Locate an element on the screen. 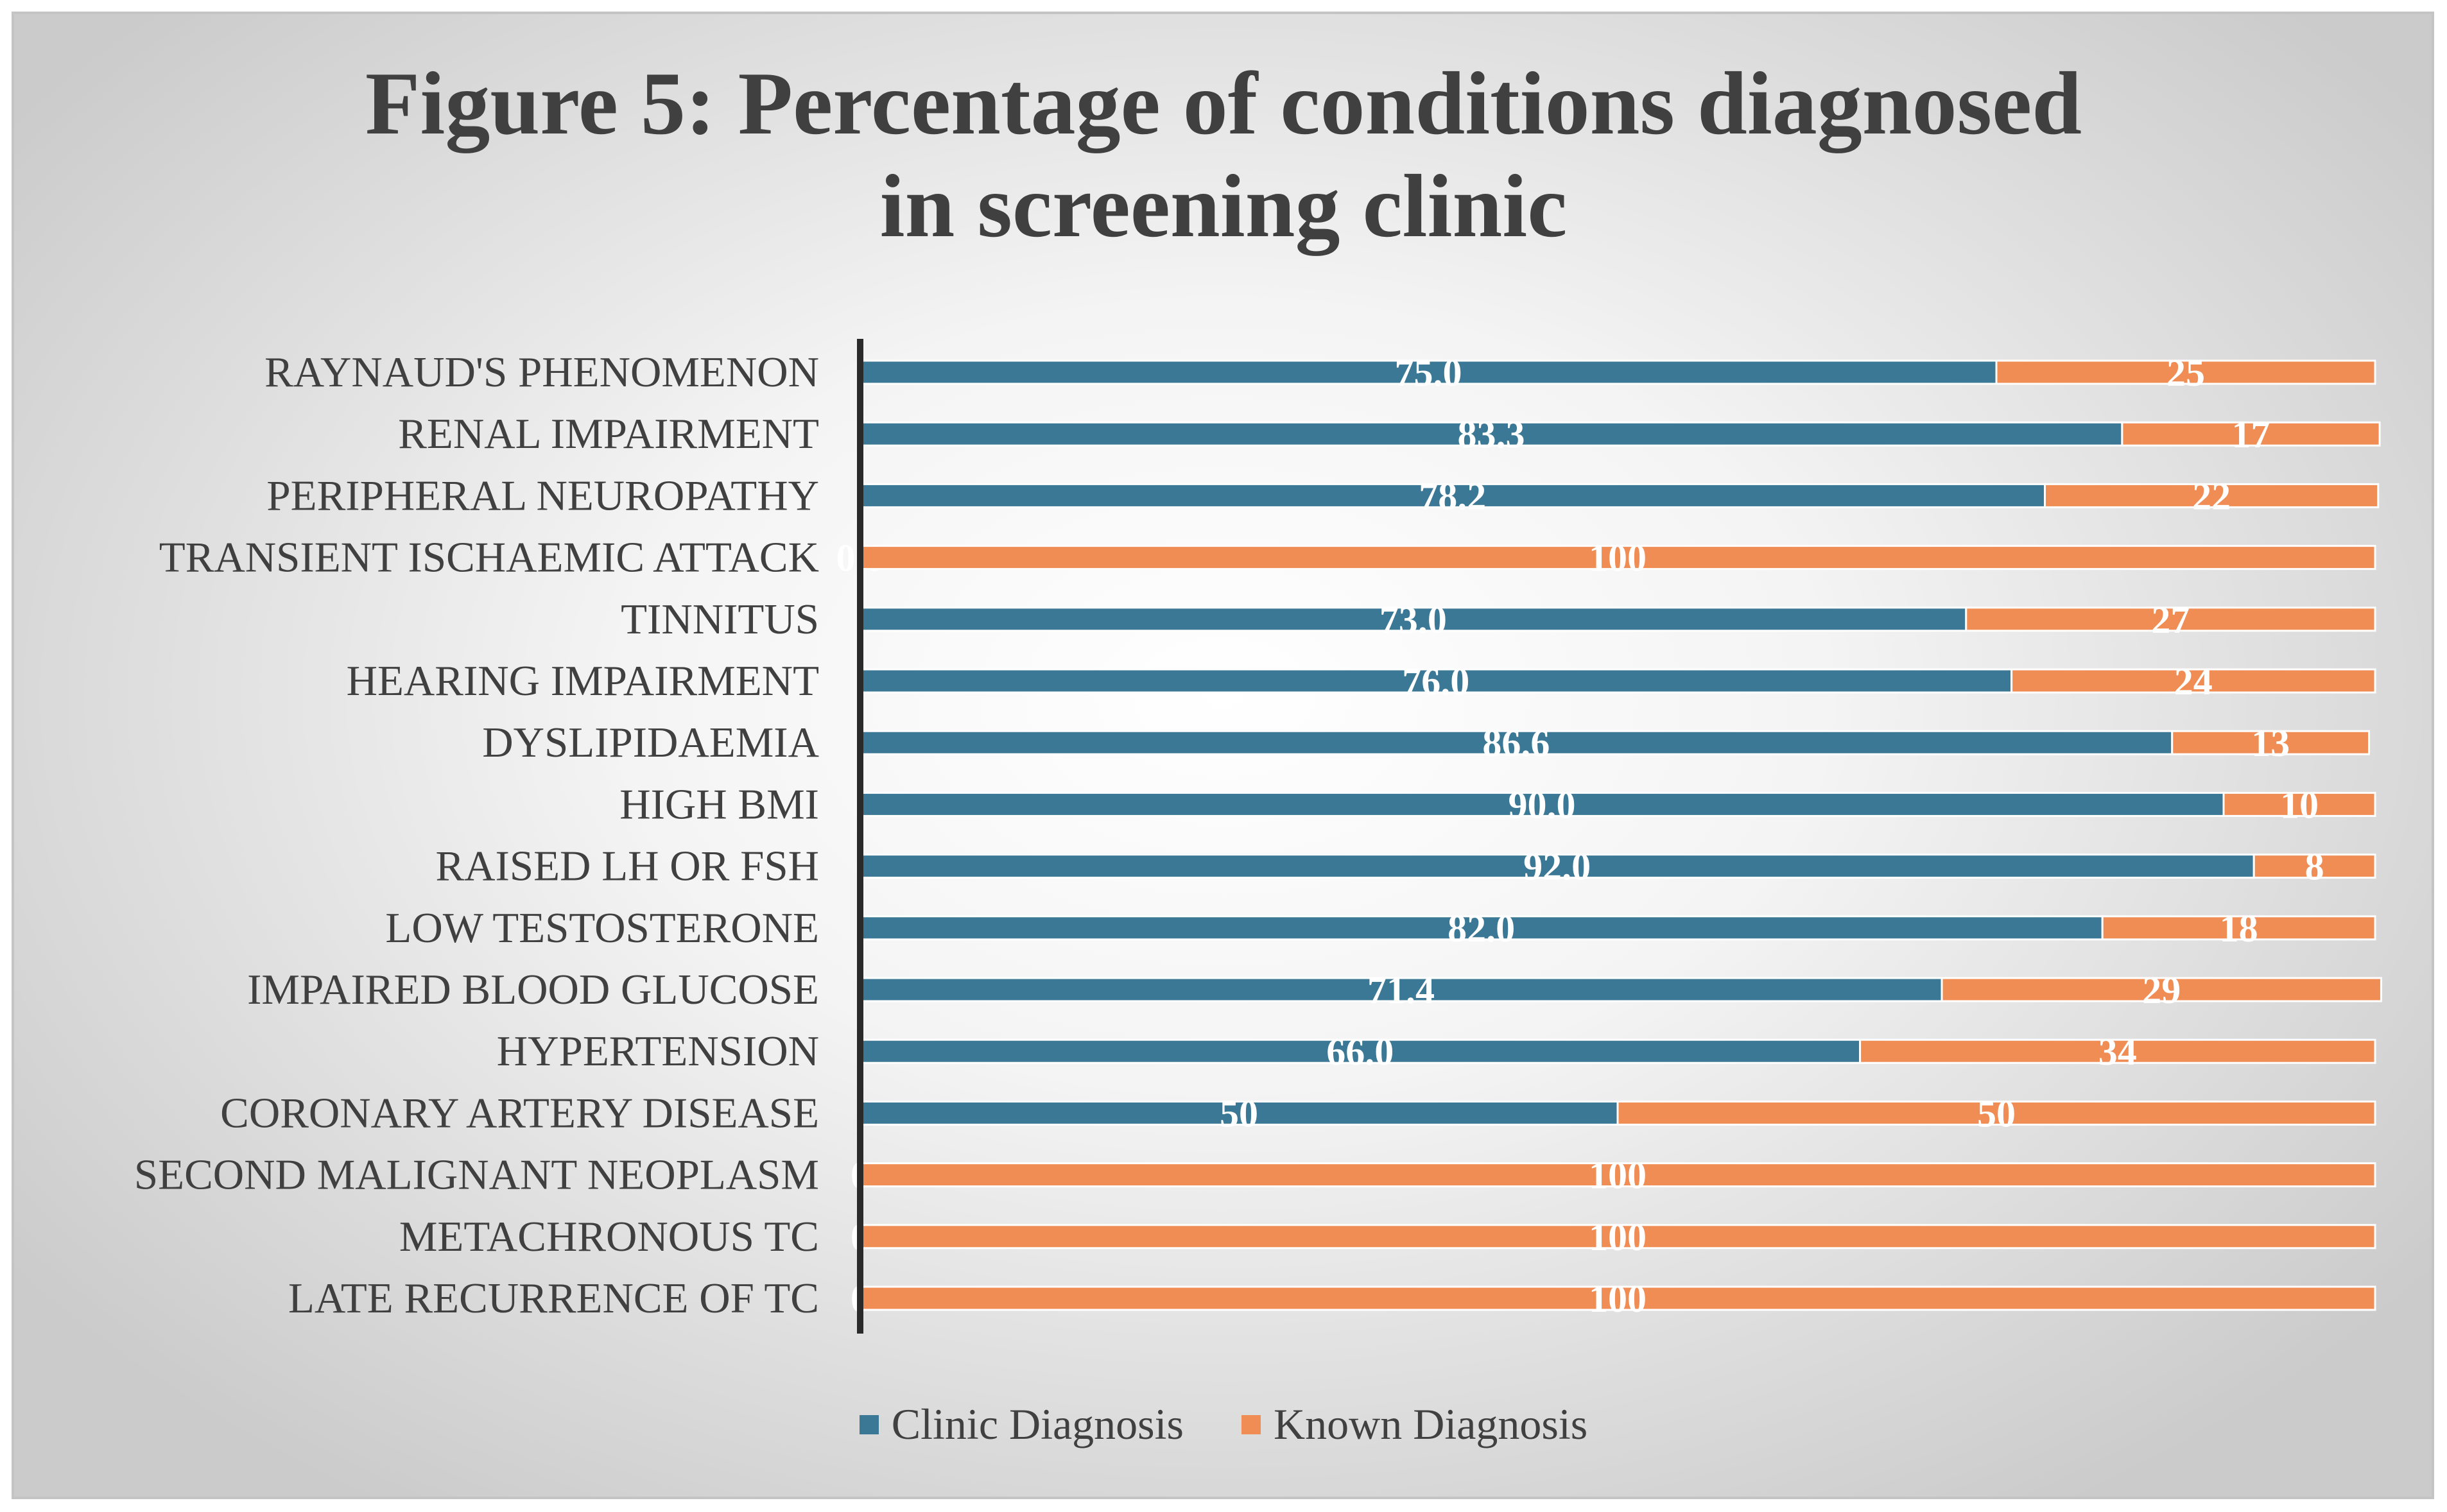  data-label-known-diagnosis-transient-ischaemic-attack: 100 is located at coordinates (1618, 558).